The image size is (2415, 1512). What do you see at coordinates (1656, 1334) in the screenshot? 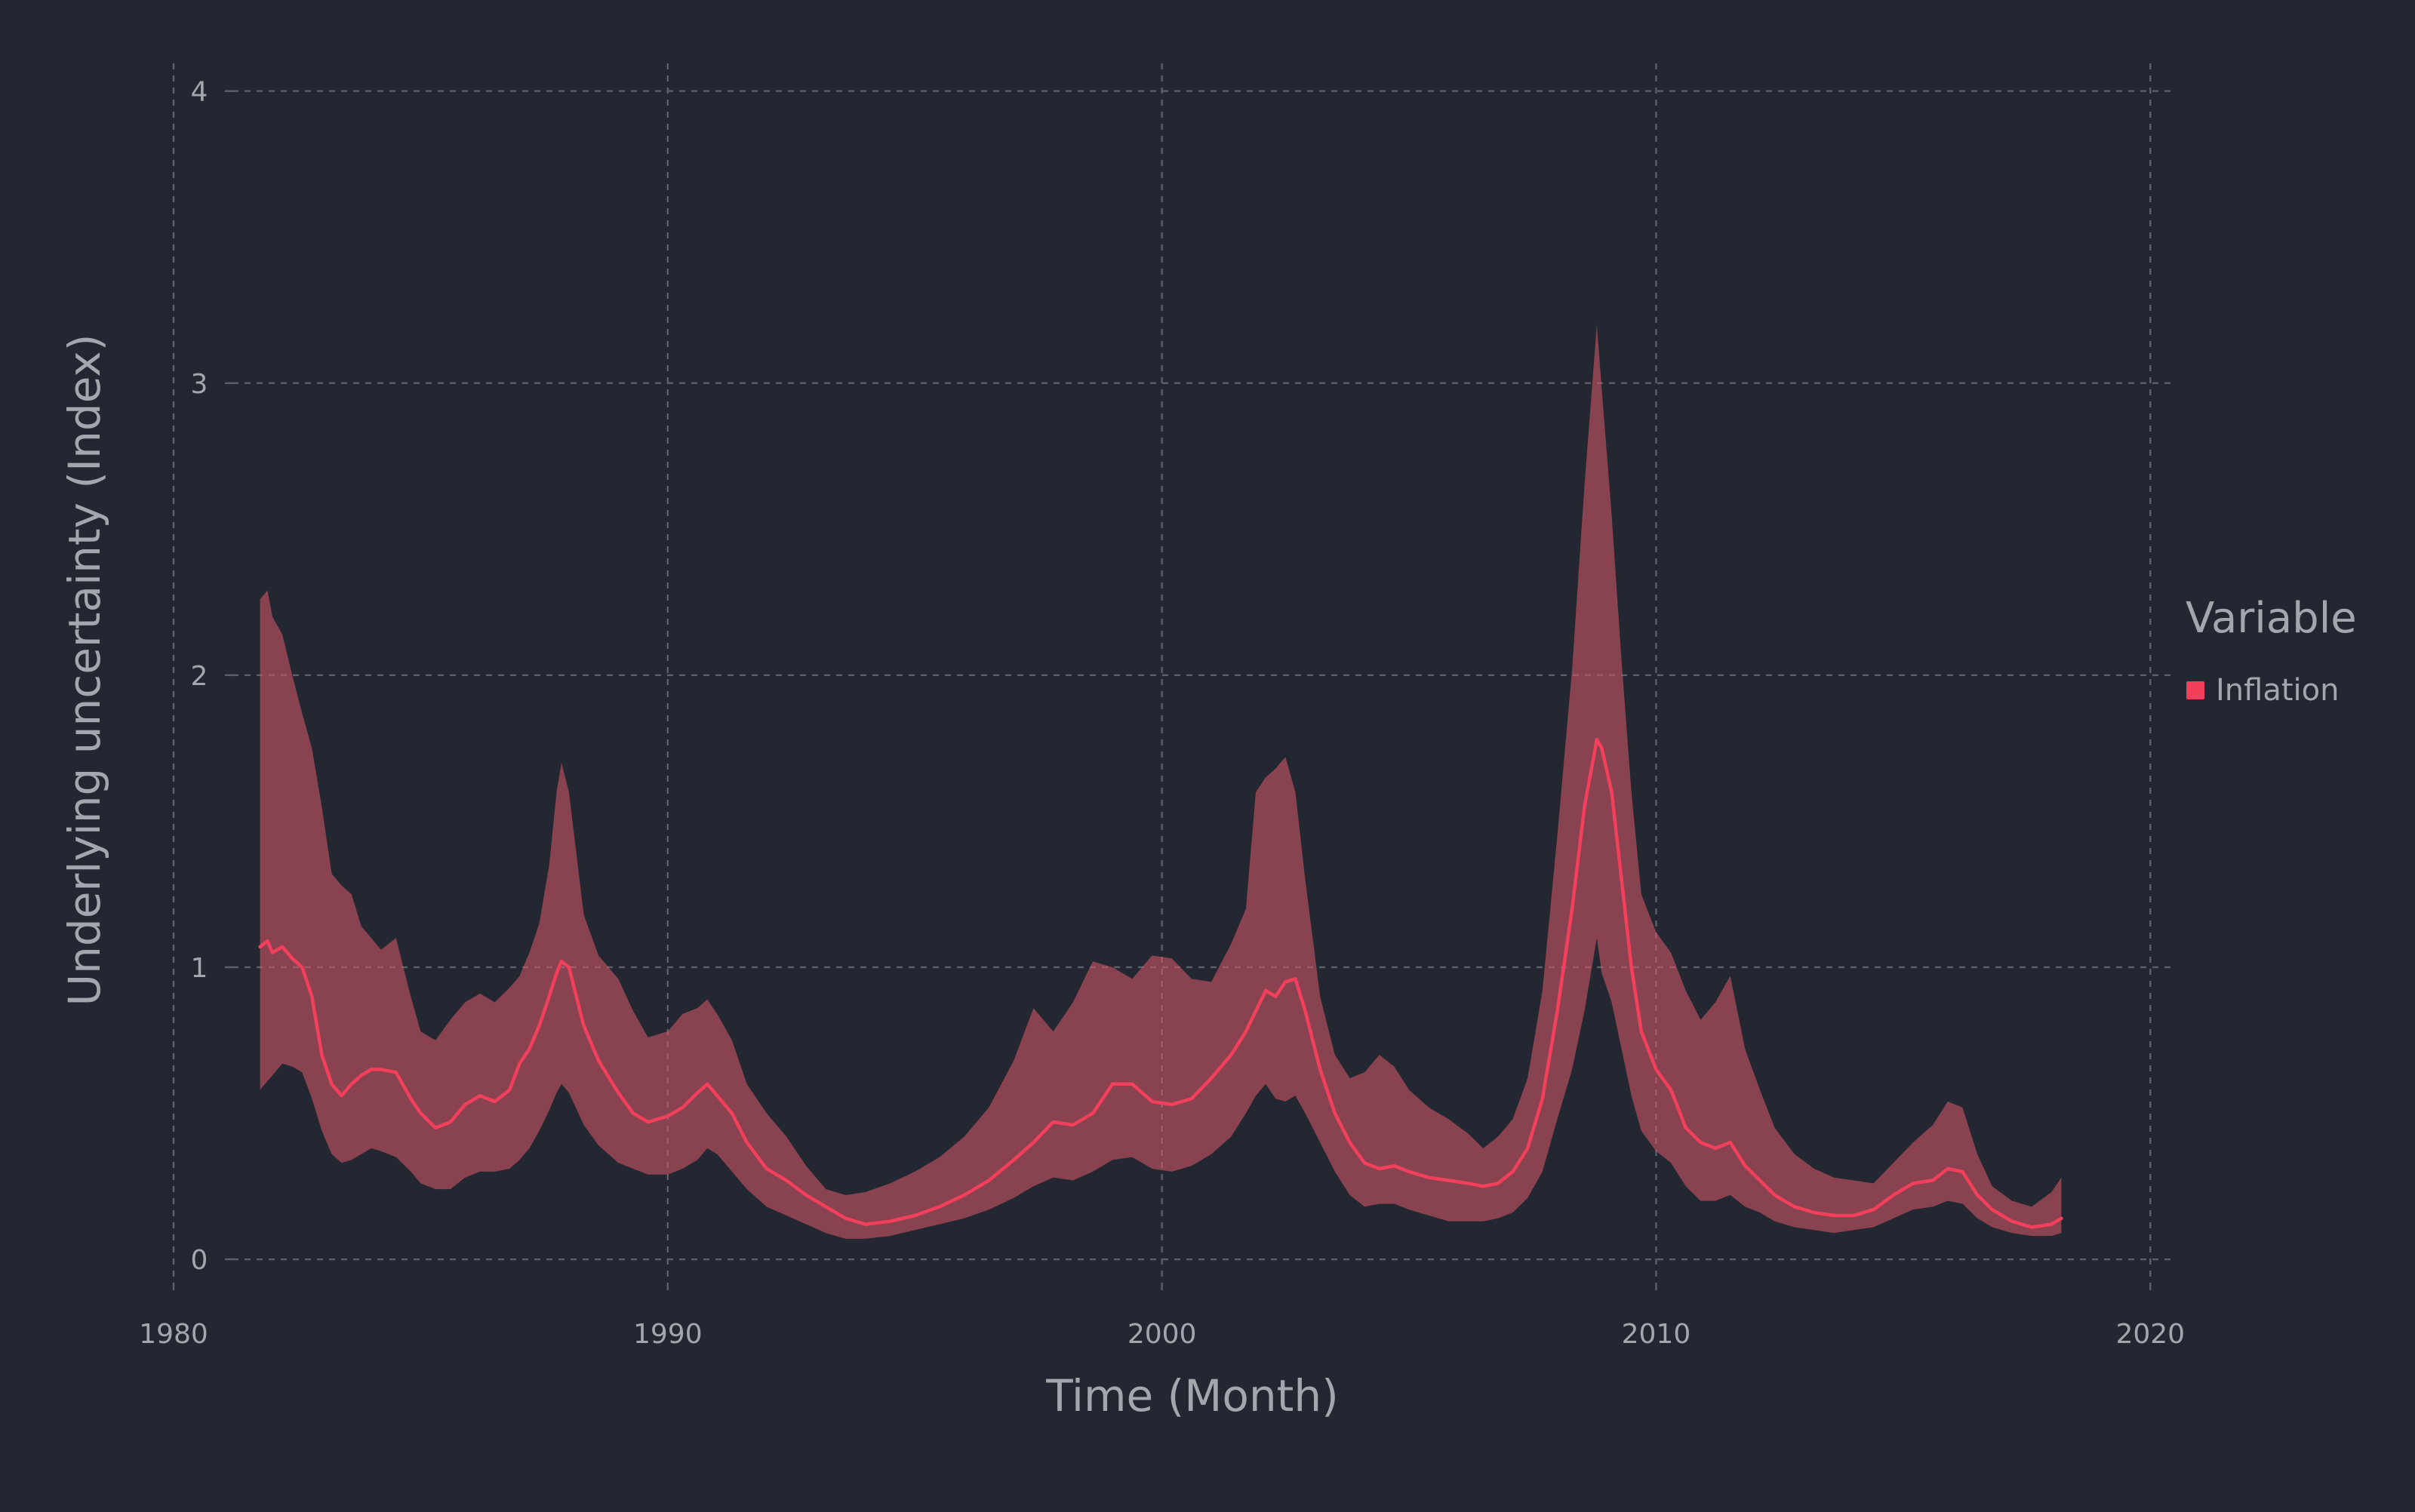
I see `x-tick-label: 2010` at bounding box center [1656, 1334].